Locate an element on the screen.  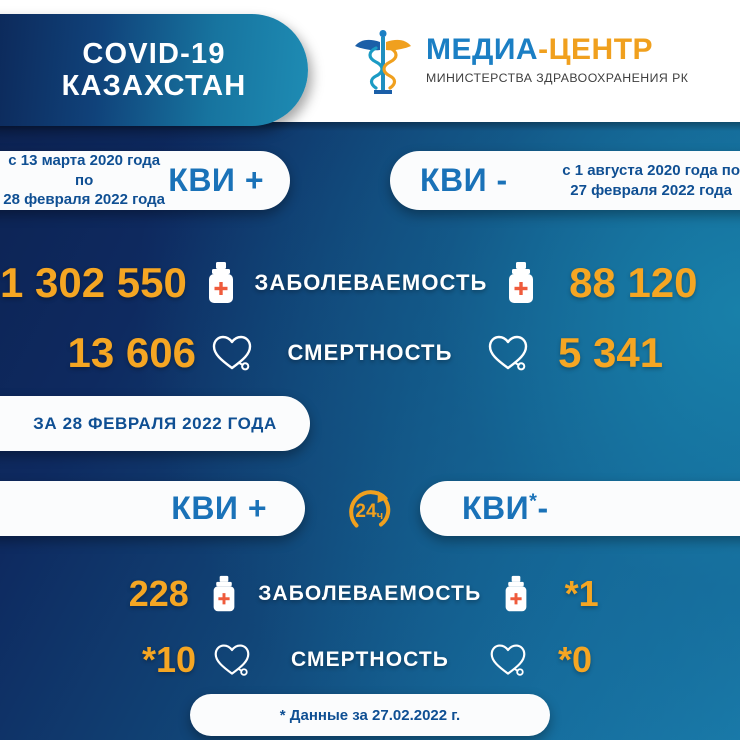
cumulative-cases-right-value-cell: 88 120 is located at coordinates (647, 283).